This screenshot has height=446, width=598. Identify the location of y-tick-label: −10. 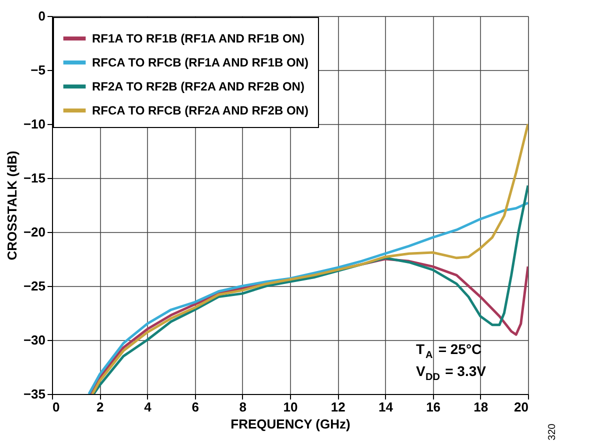
(34, 124).